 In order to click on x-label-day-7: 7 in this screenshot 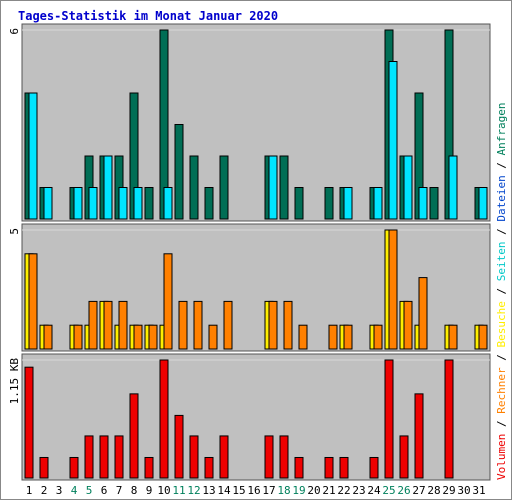, I will do `click(119, 490)`.